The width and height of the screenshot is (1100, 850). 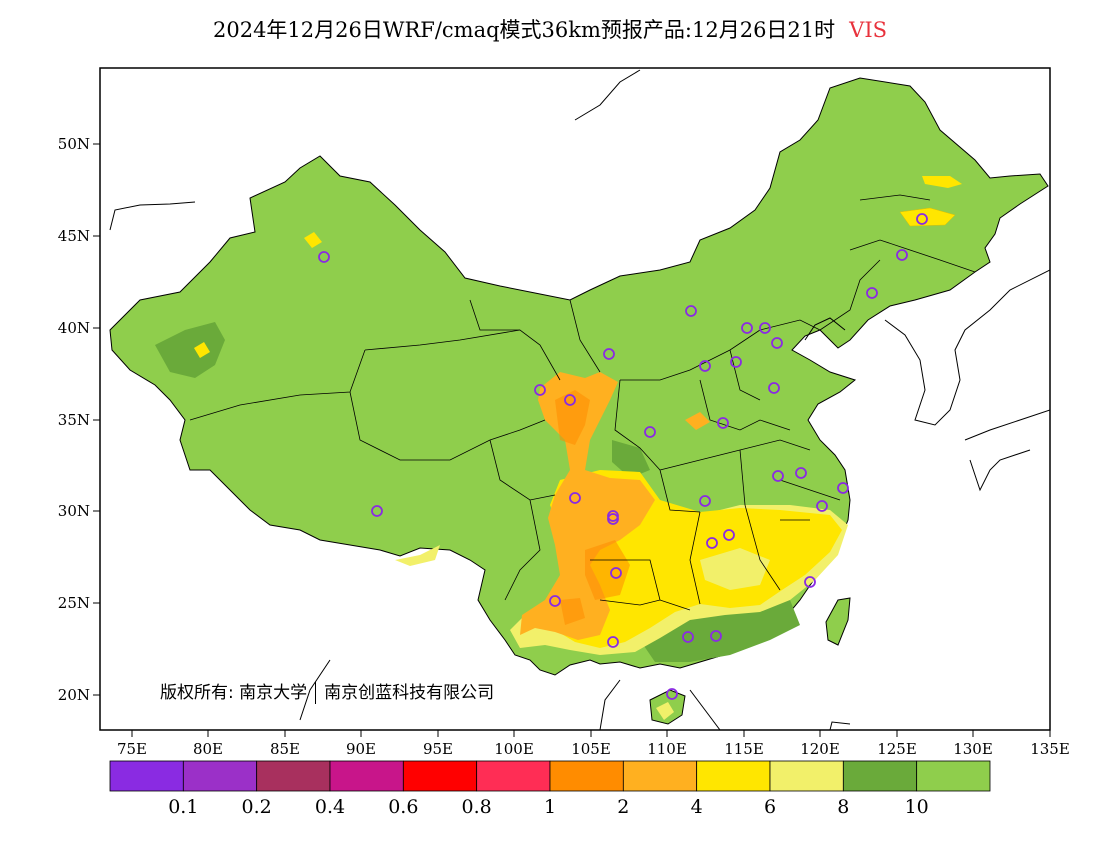 I want to click on copyright-text-2: 南京创蓝科技有限公司, so click(x=409, y=693).